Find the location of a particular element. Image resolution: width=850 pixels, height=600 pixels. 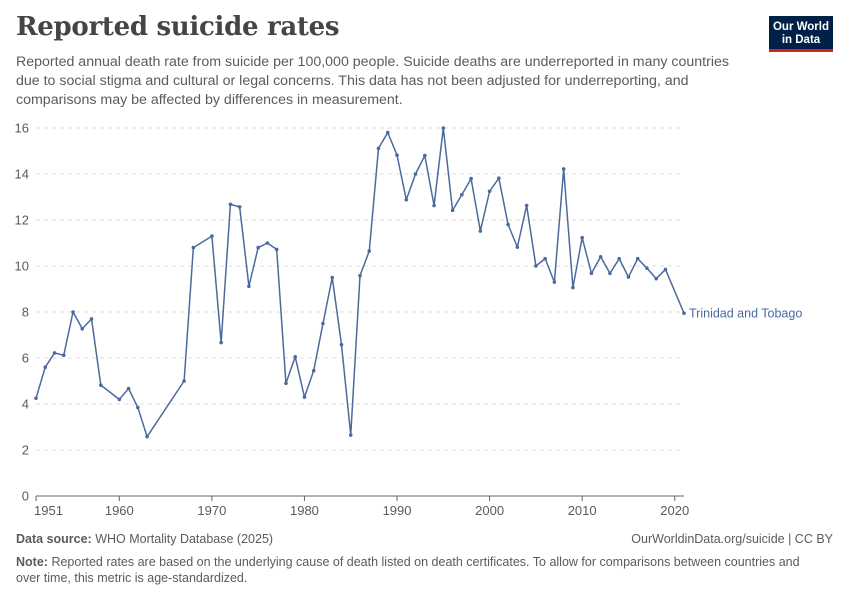

x-tick-label: 1990 is located at coordinates (397, 510).